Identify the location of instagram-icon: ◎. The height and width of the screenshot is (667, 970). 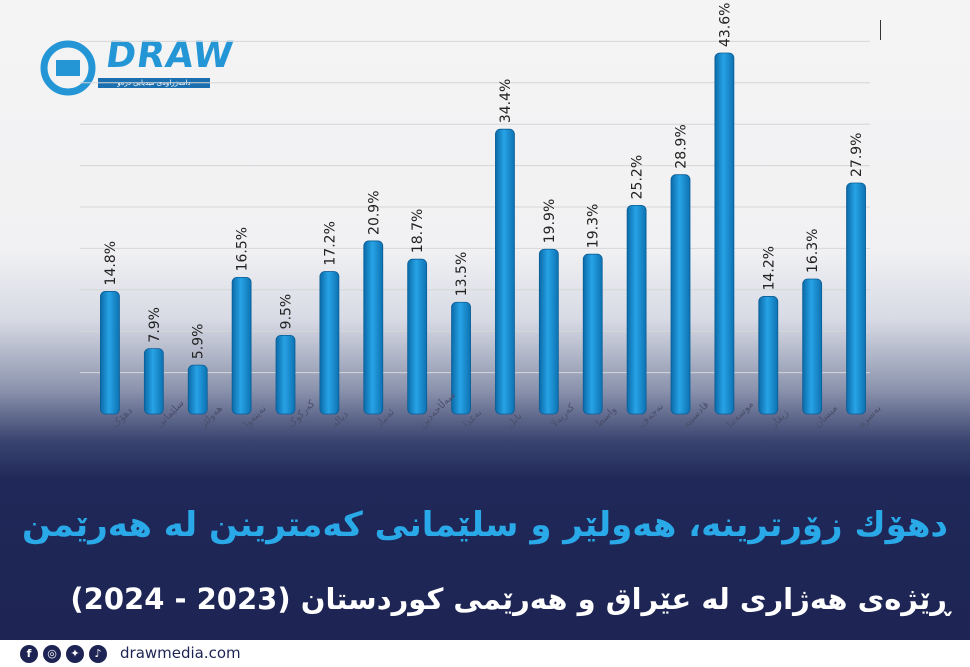
(52, 654).